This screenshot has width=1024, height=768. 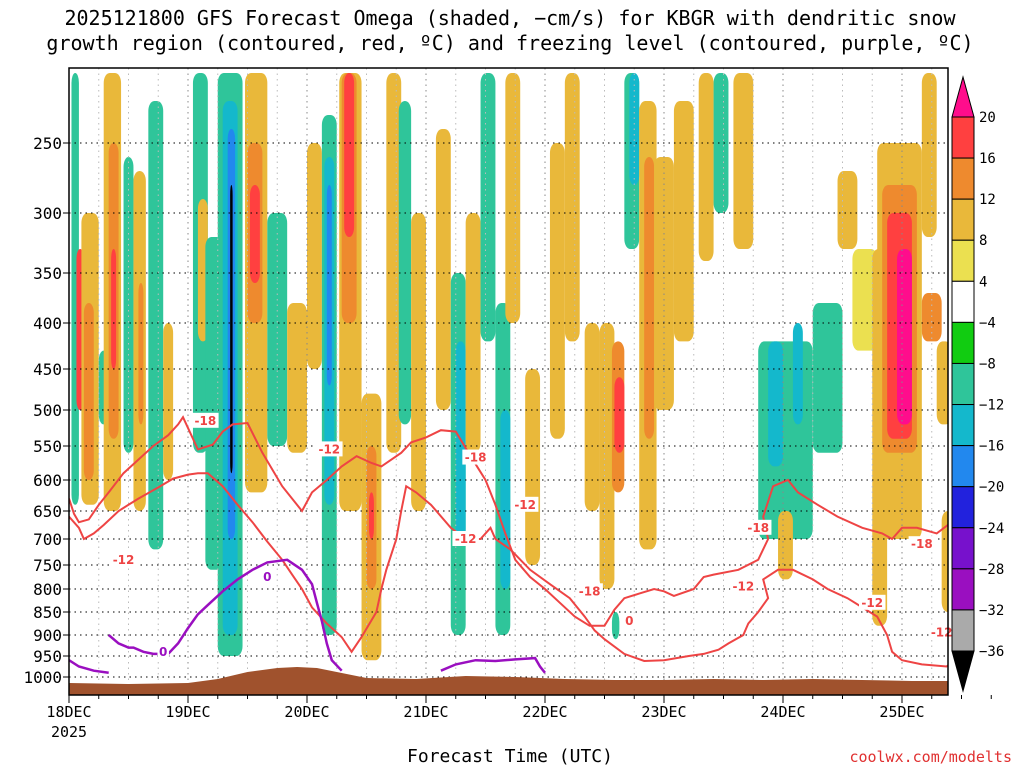 What do you see at coordinates (47, 213) in the screenshot?
I see `y-tick-label: 300` at bounding box center [47, 213].